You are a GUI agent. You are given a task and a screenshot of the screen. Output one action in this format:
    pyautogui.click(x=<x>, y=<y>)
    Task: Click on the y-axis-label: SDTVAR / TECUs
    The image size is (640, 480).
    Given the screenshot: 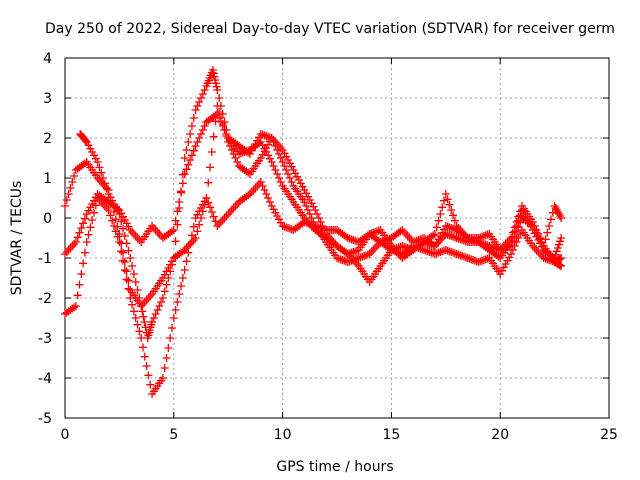 What is the action you would take?
    pyautogui.click(x=17, y=238)
    